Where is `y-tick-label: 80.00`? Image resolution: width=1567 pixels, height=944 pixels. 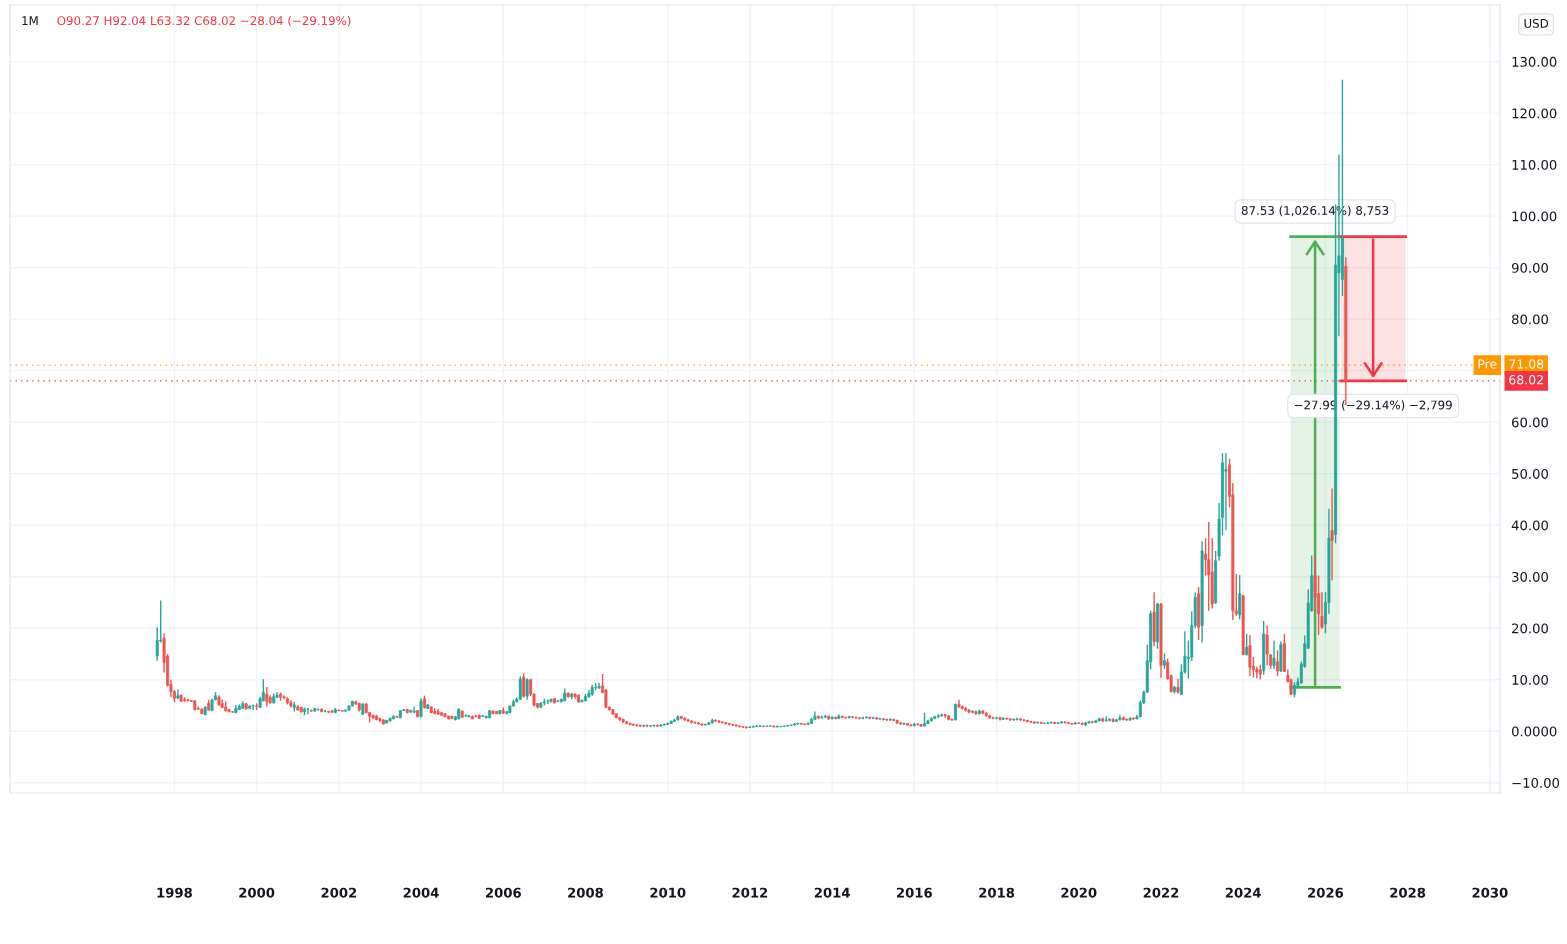 y-tick-label: 80.00 is located at coordinates (1530, 319).